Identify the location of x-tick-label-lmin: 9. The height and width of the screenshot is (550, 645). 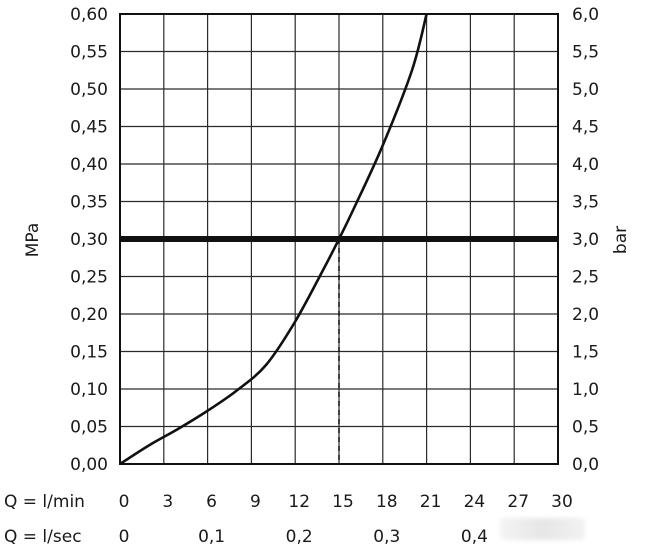
(255, 502).